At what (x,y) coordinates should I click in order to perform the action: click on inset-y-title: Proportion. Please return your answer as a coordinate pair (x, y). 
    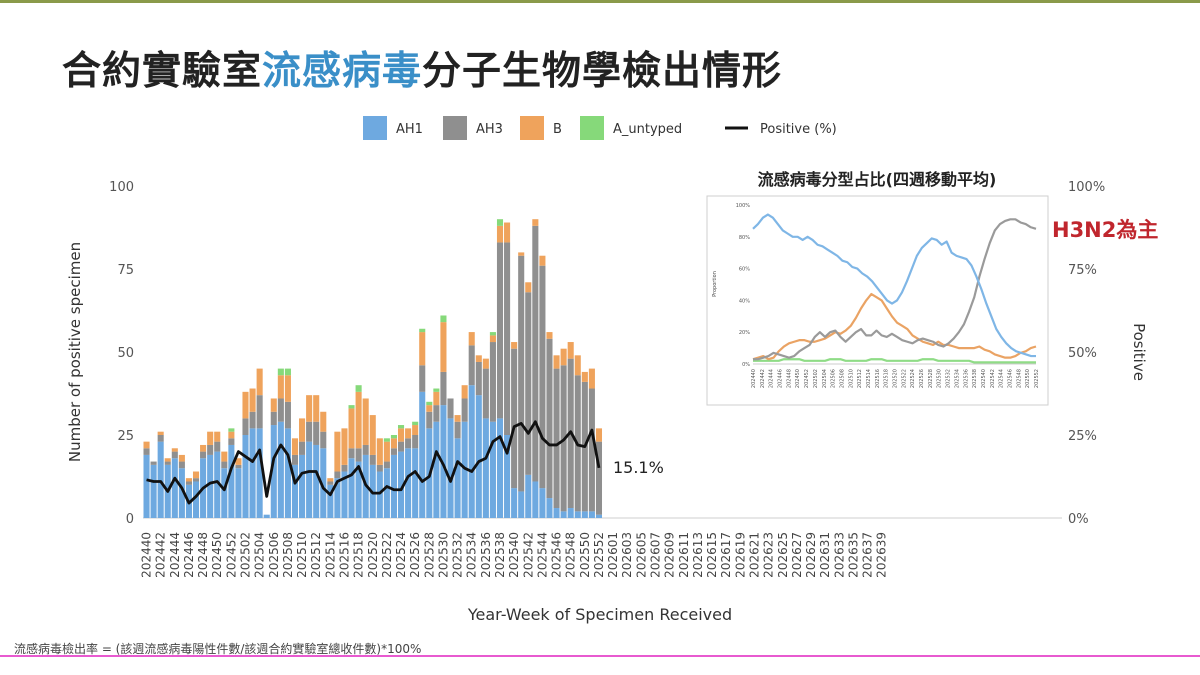
    Looking at the image, I should click on (715, 284).